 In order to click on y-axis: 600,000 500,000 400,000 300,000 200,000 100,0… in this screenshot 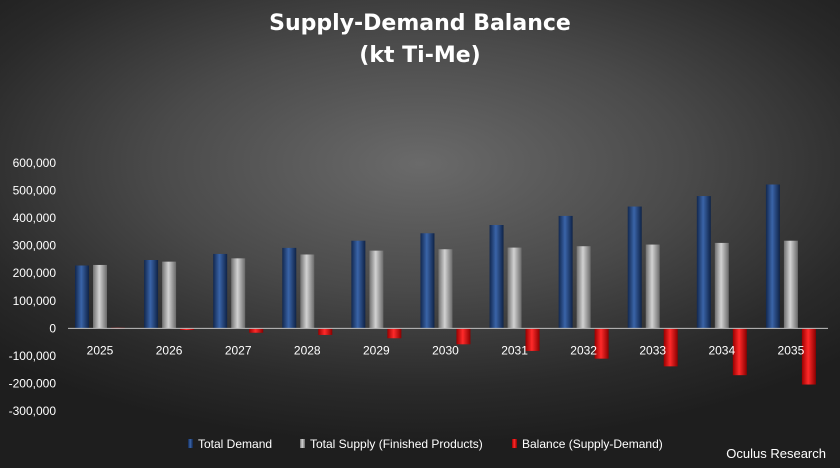, I will do `click(33, 287)`.